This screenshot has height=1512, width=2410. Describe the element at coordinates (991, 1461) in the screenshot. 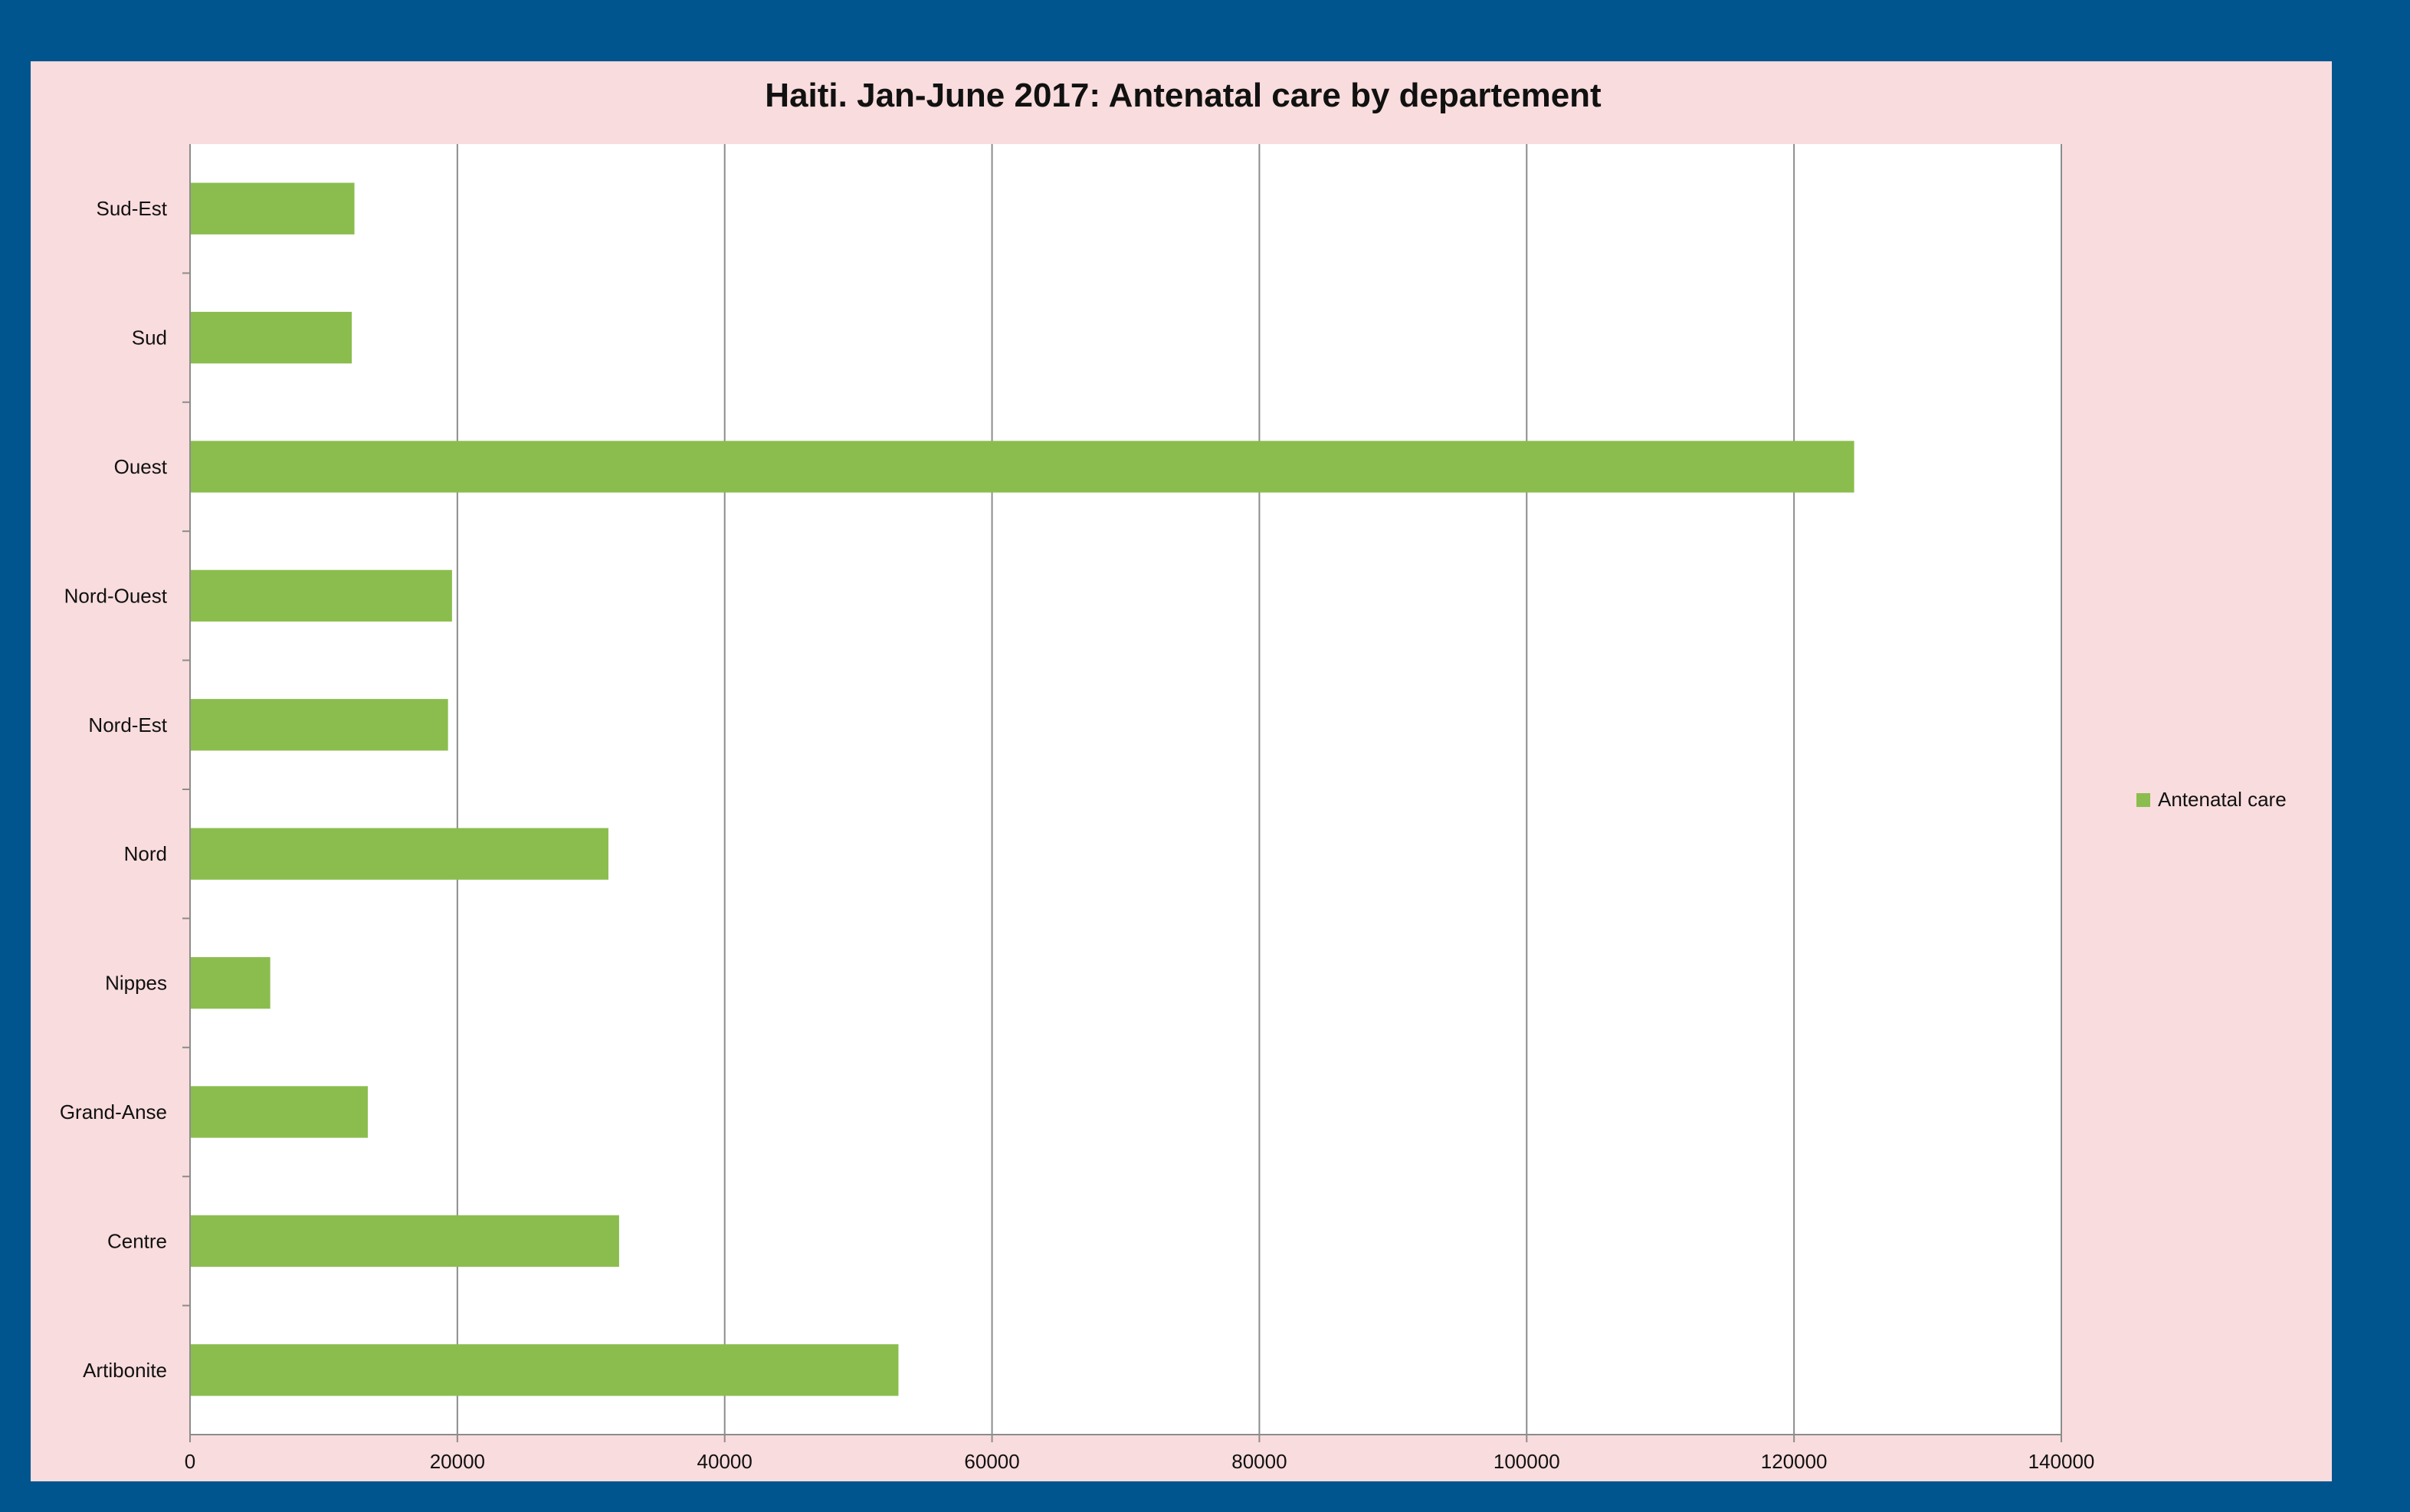

I see `x-tick-label: 60000` at that location.